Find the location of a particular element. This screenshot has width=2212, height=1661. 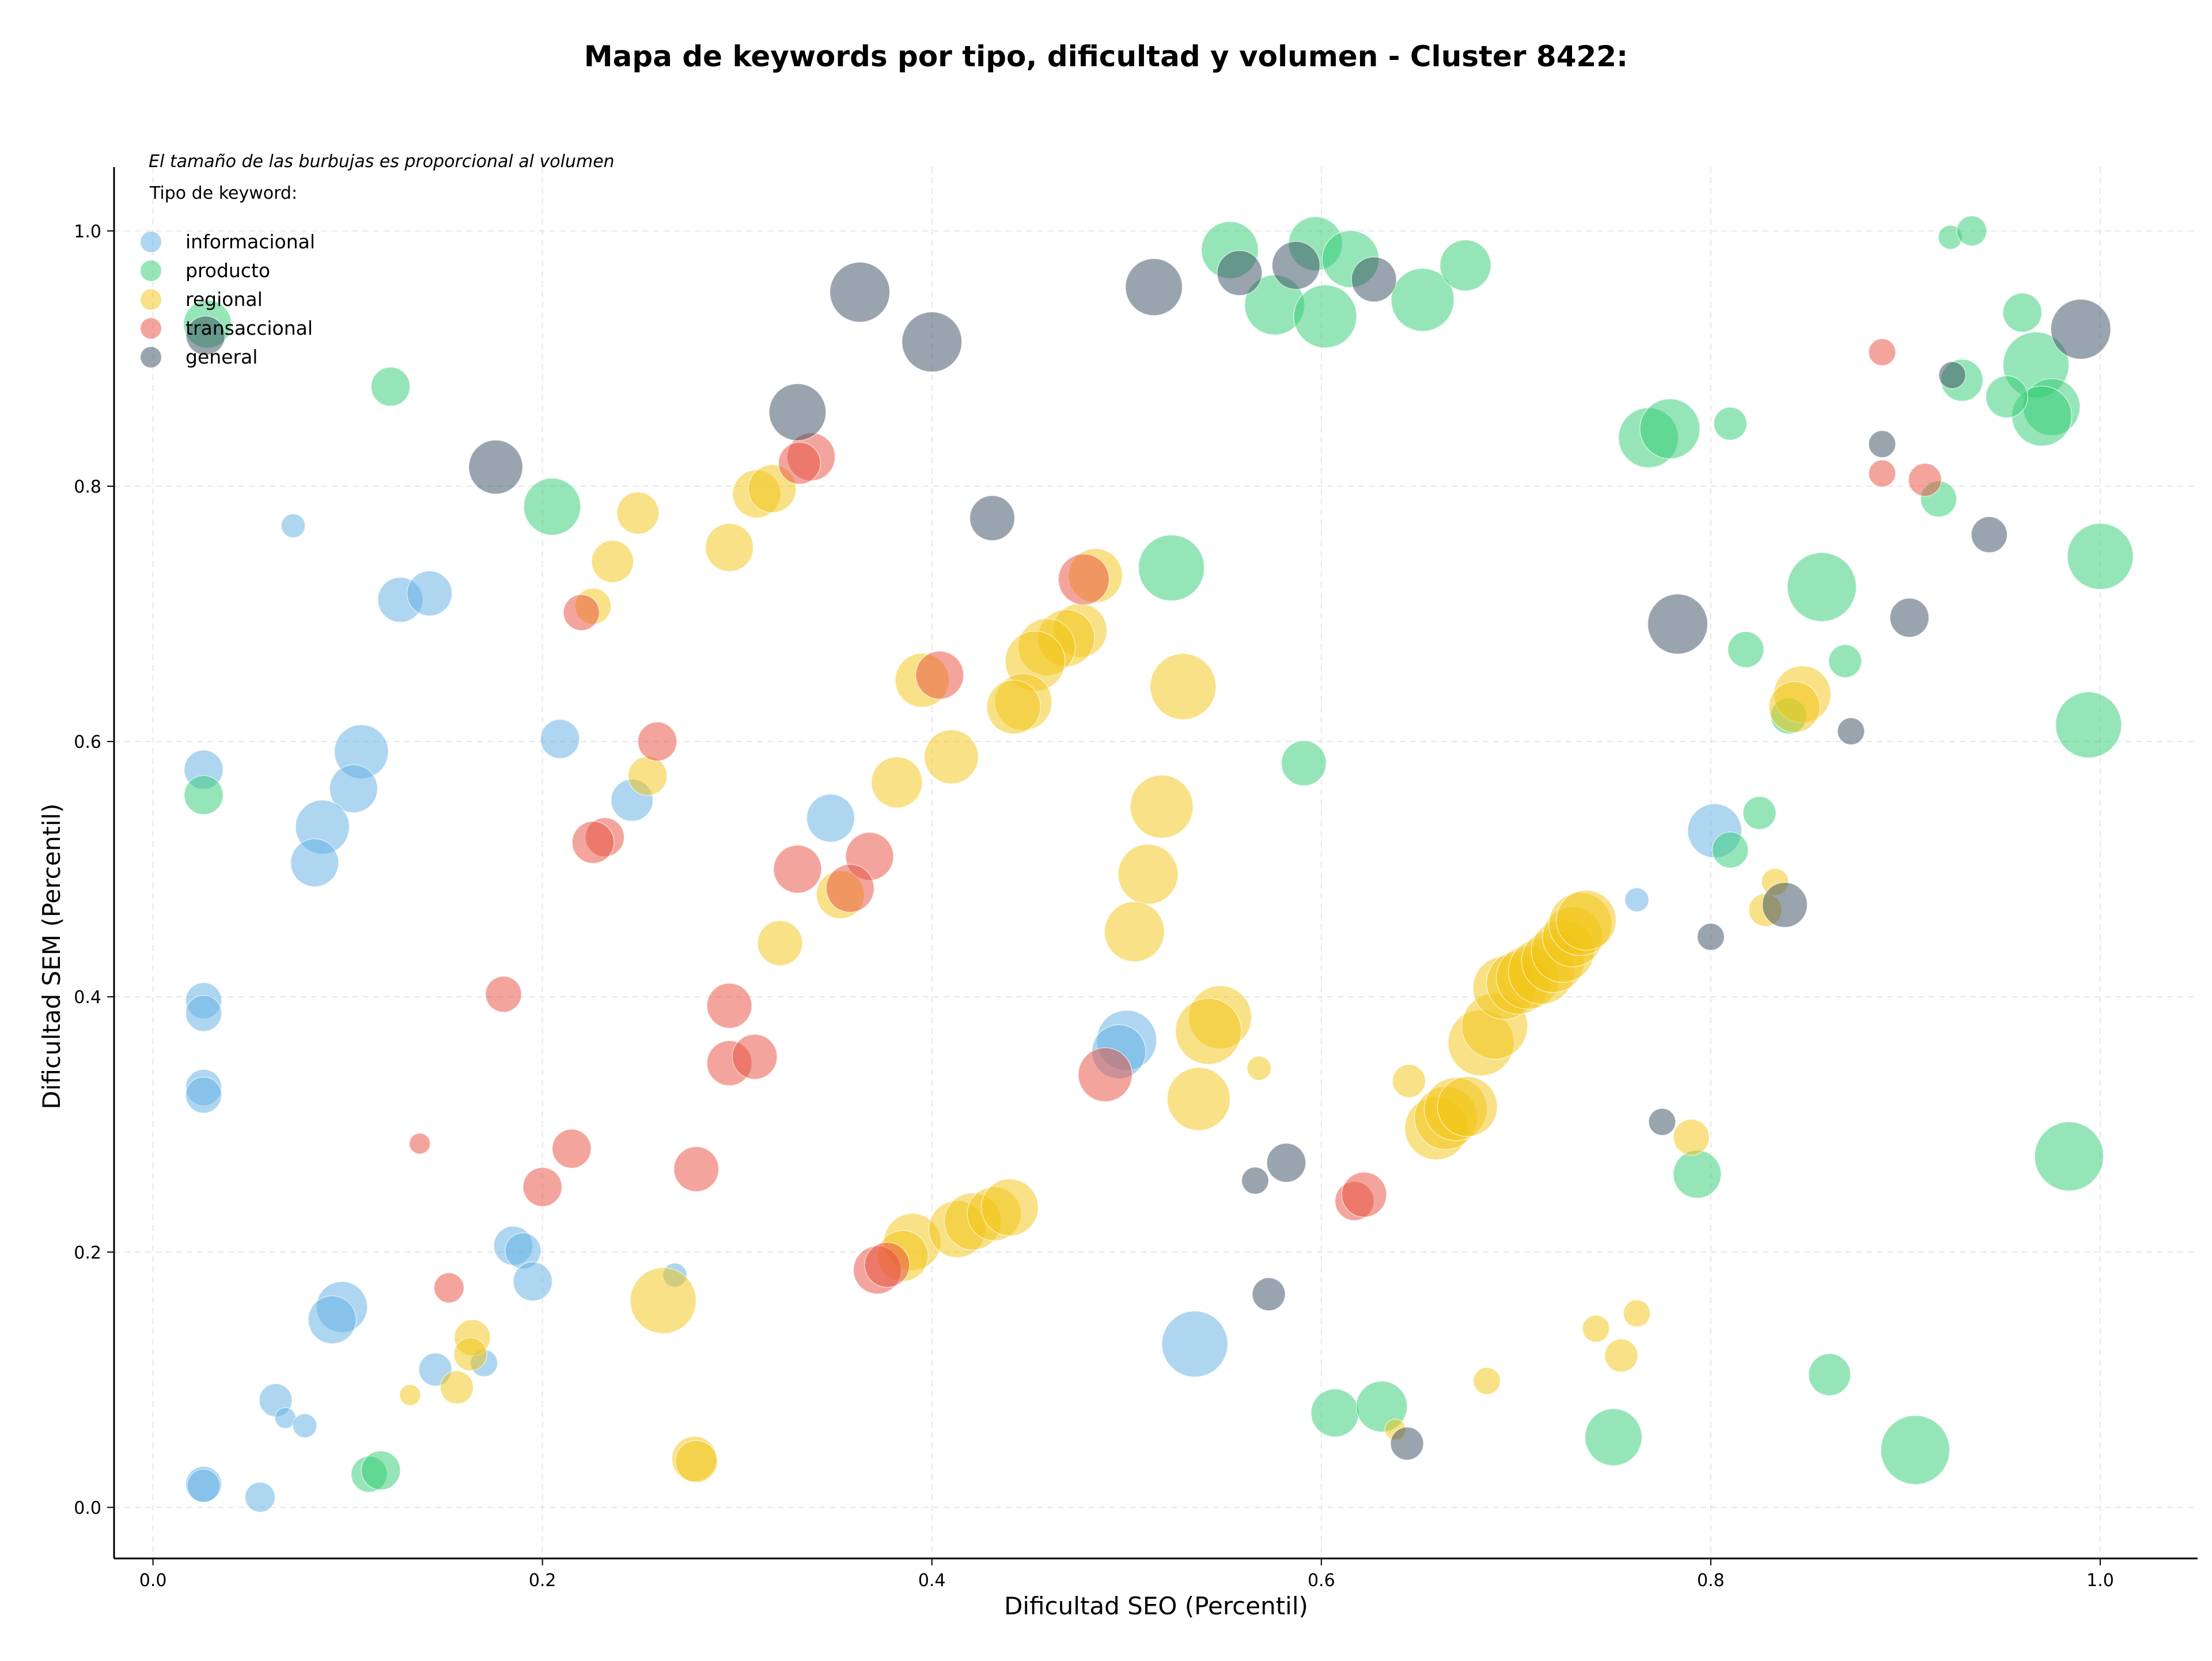

y-tick-label: 0.8 is located at coordinates (87, 487).